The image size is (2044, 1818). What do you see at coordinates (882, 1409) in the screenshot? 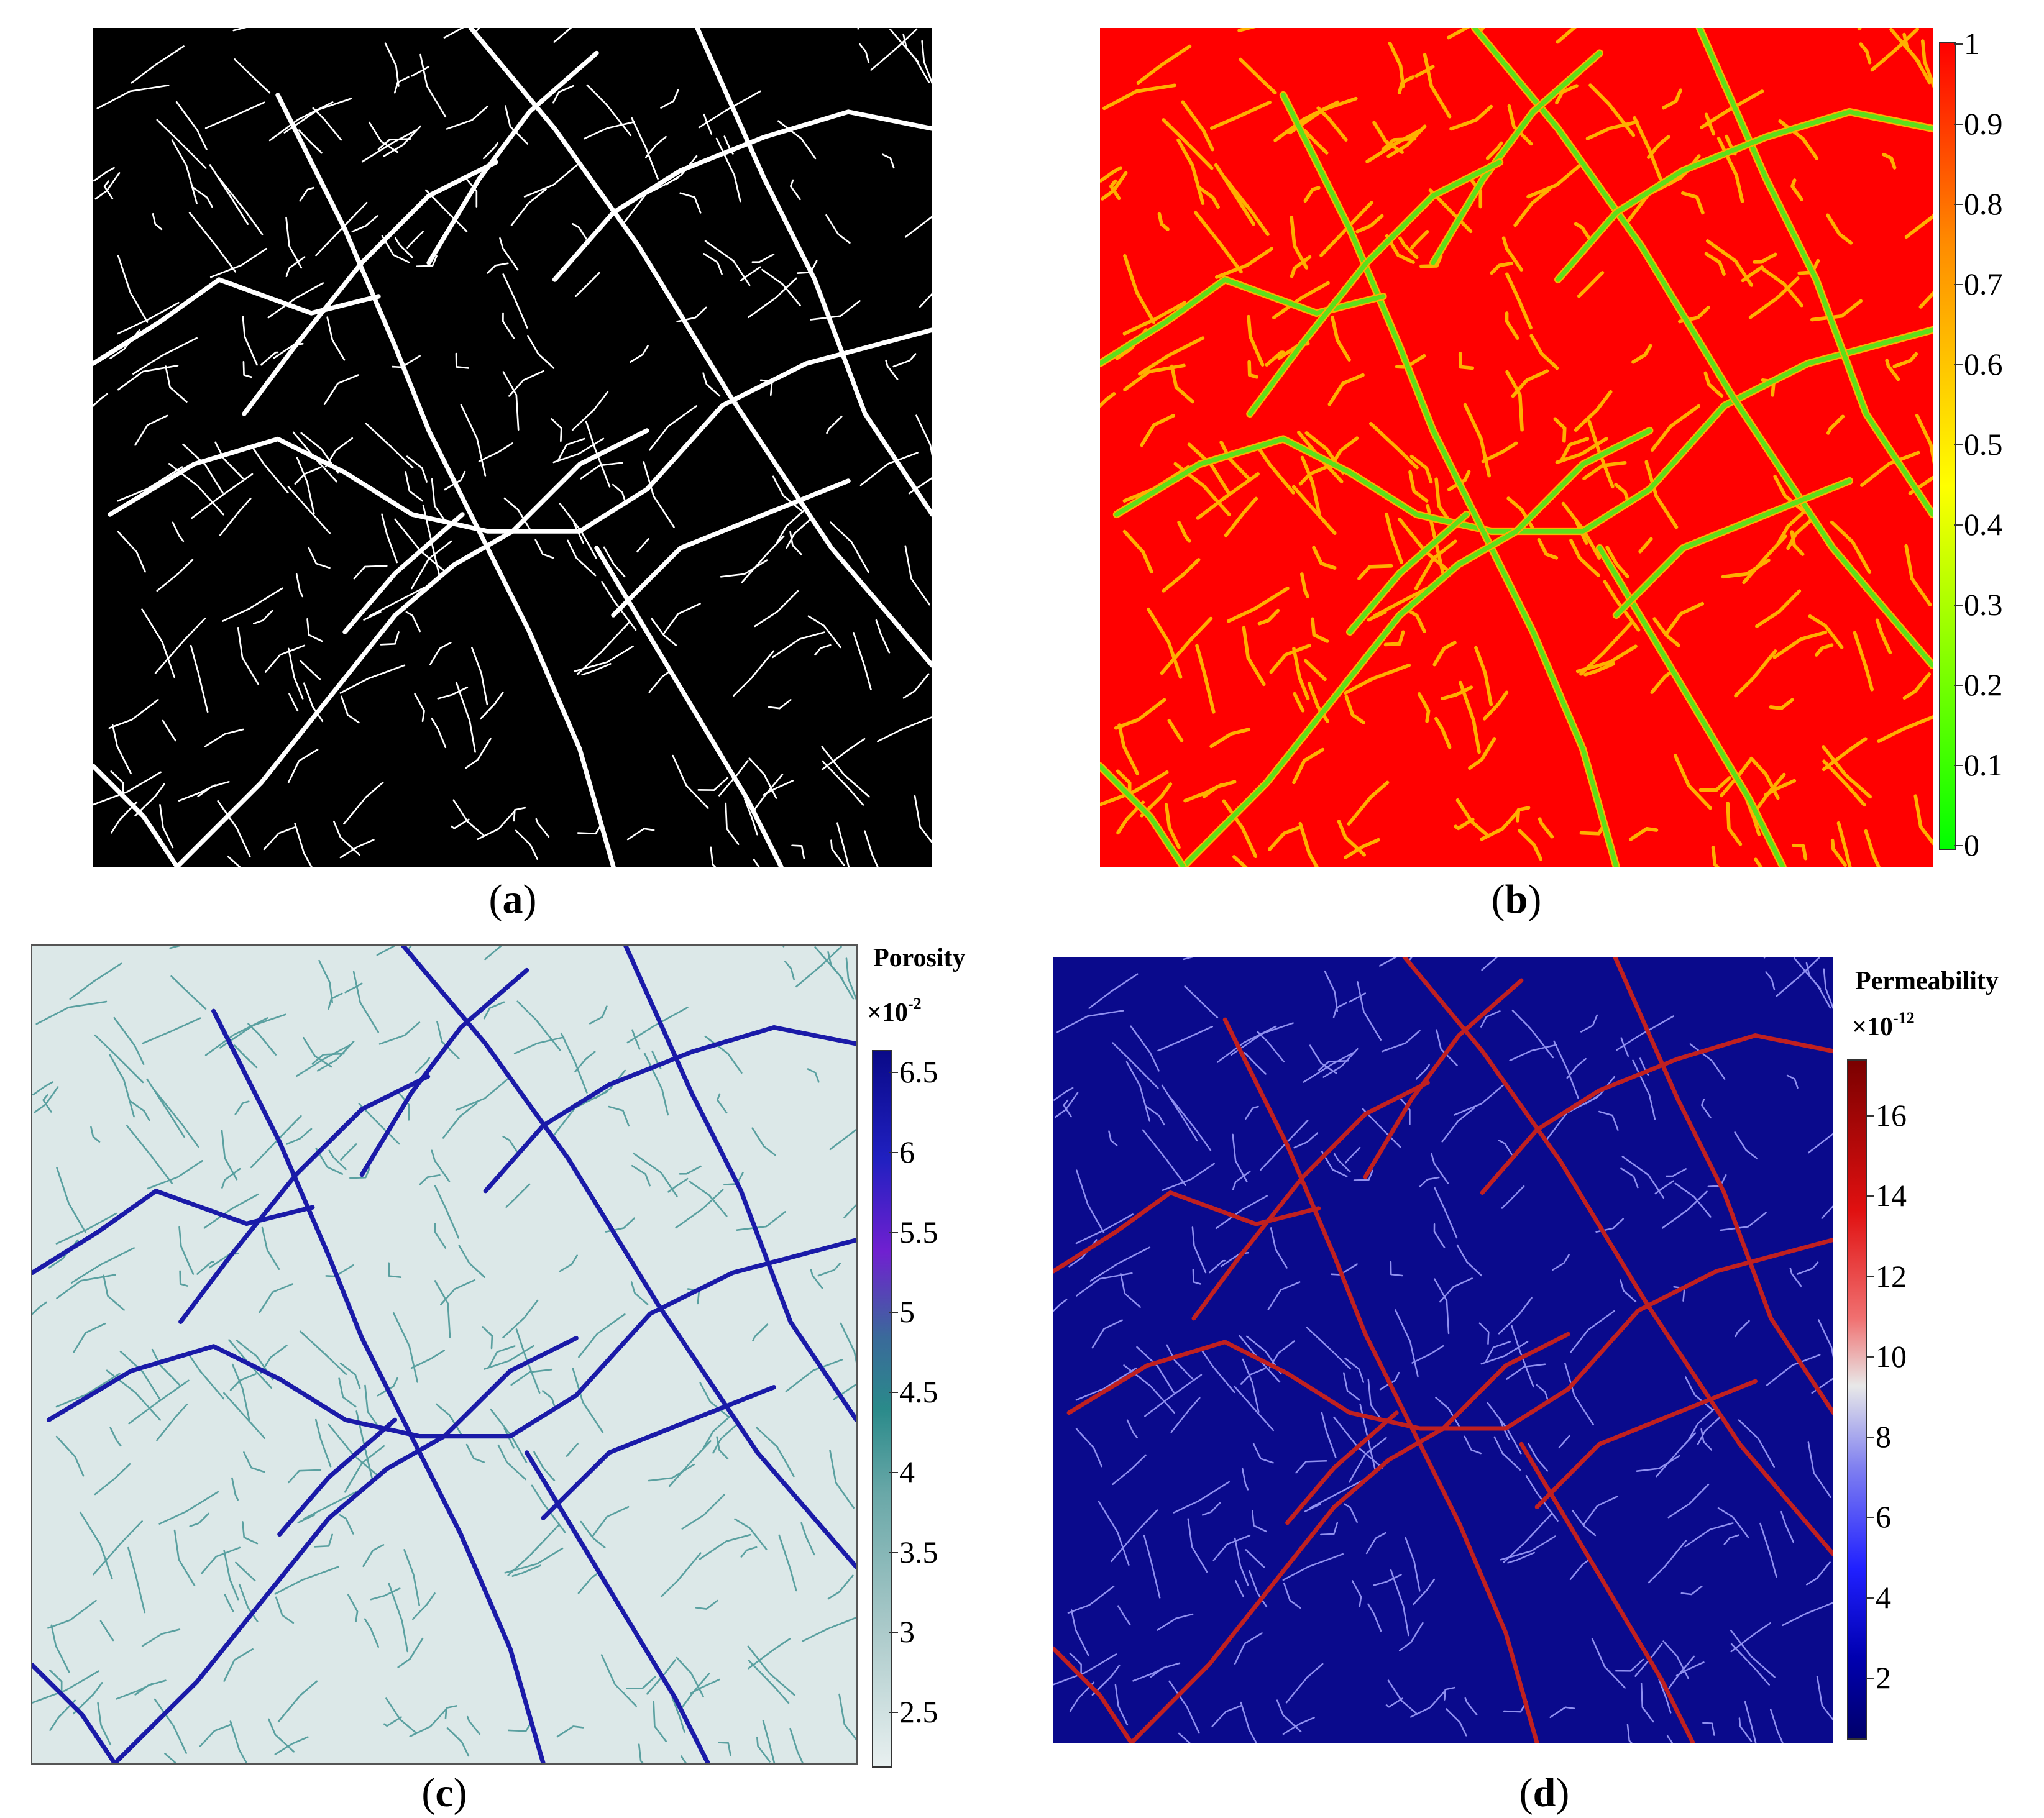
I see `colorbar-c` at bounding box center [882, 1409].